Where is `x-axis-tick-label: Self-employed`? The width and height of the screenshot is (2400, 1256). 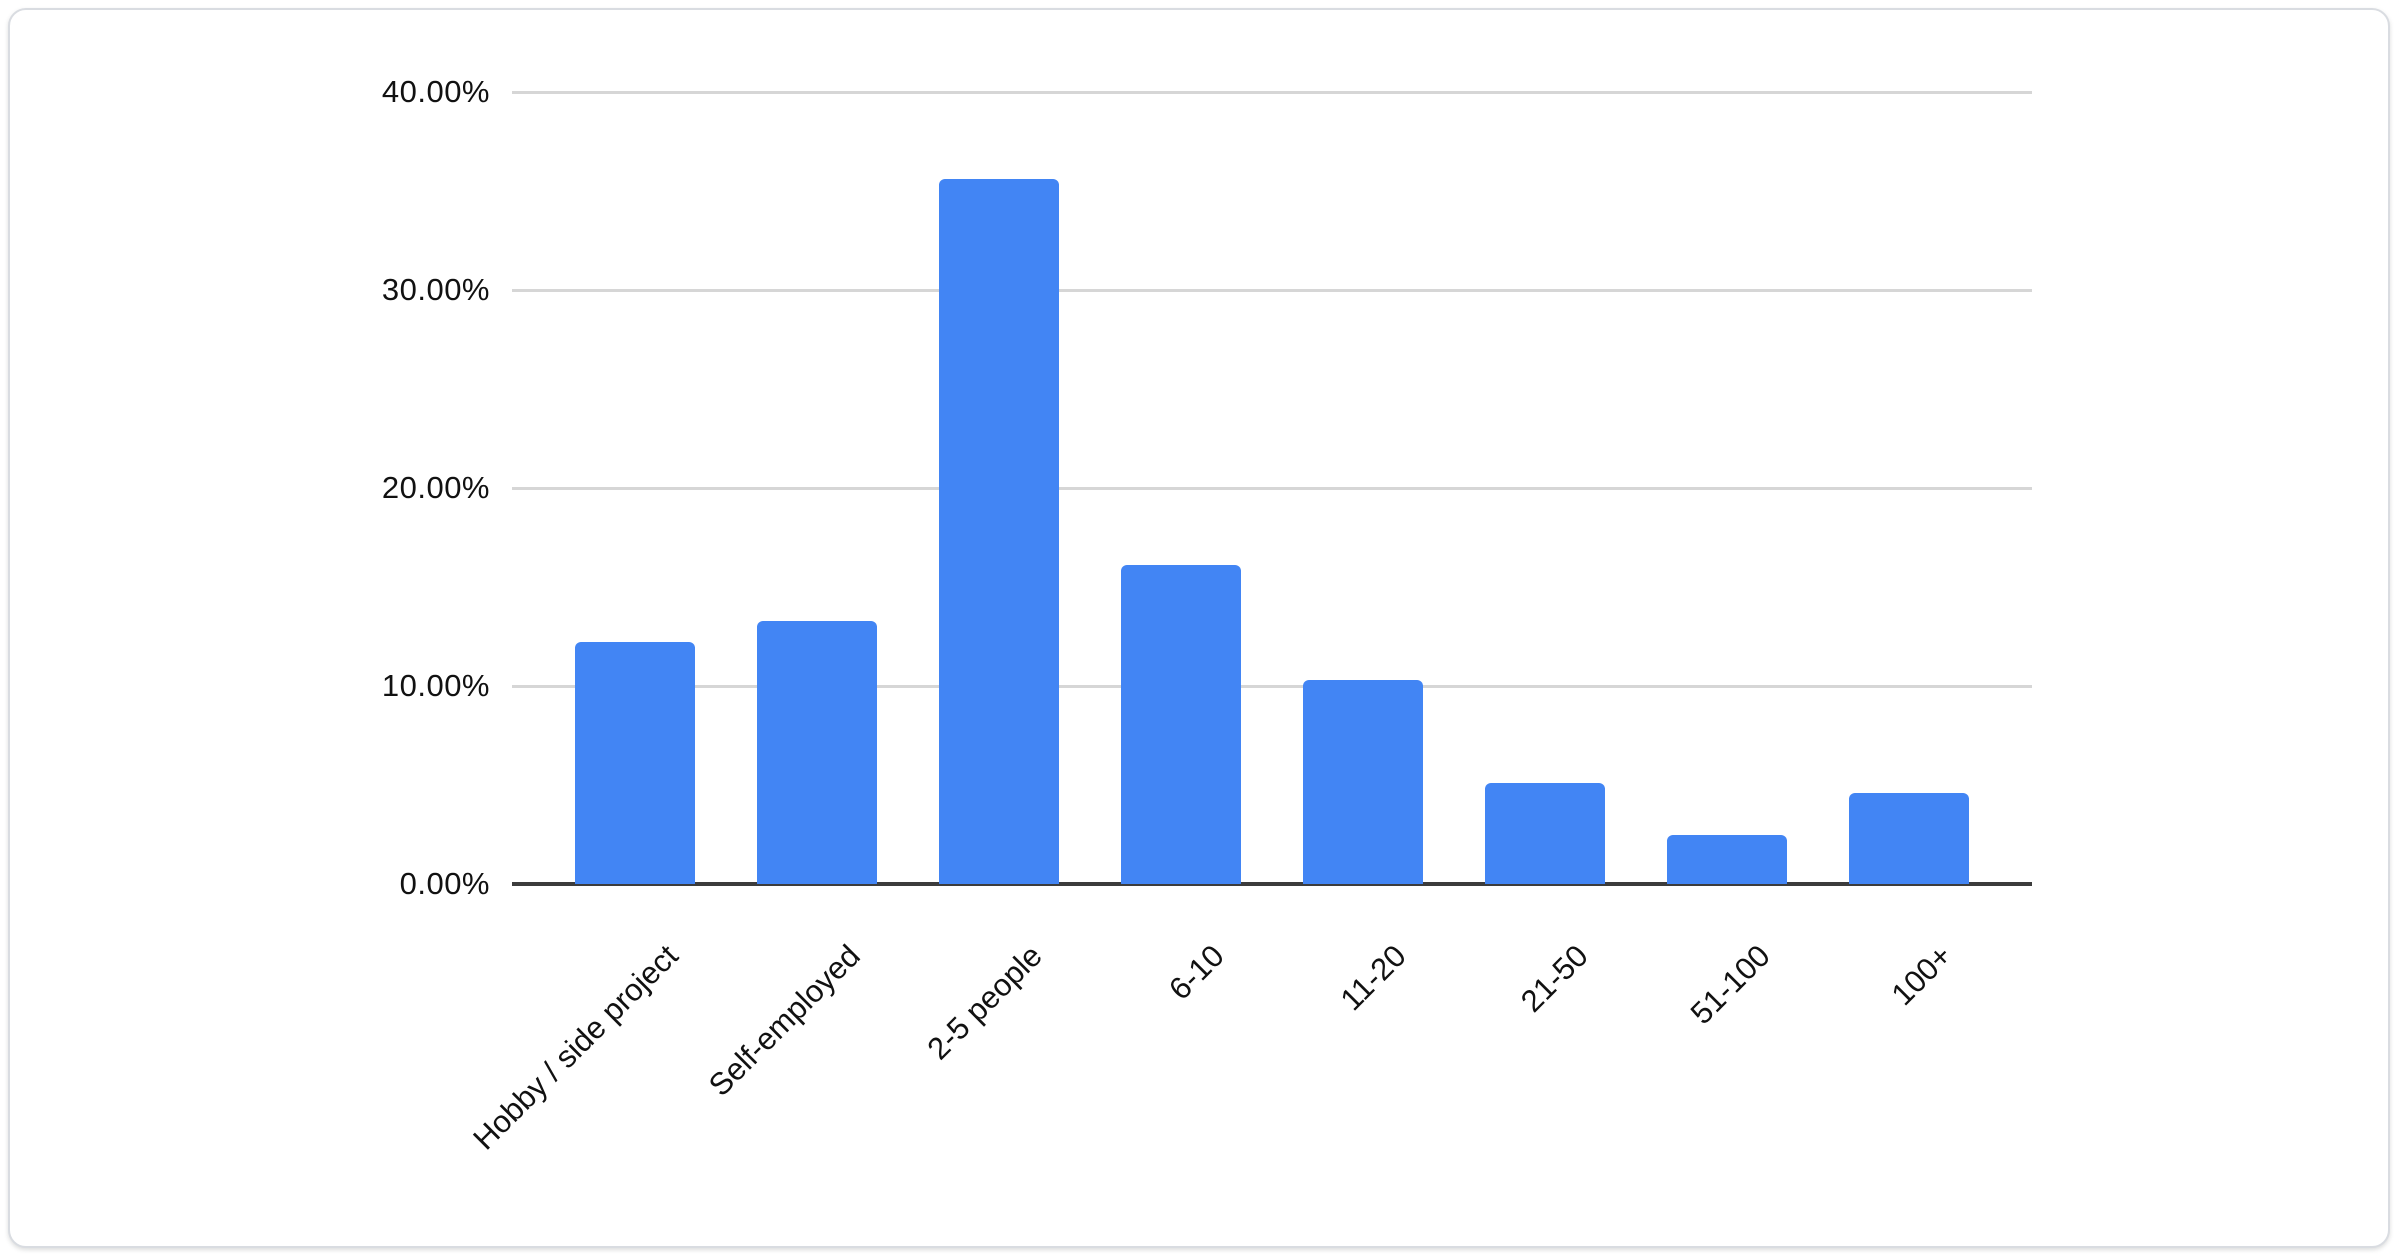
x-axis-tick-label: Self-employed is located at coordinates (784, 1020).